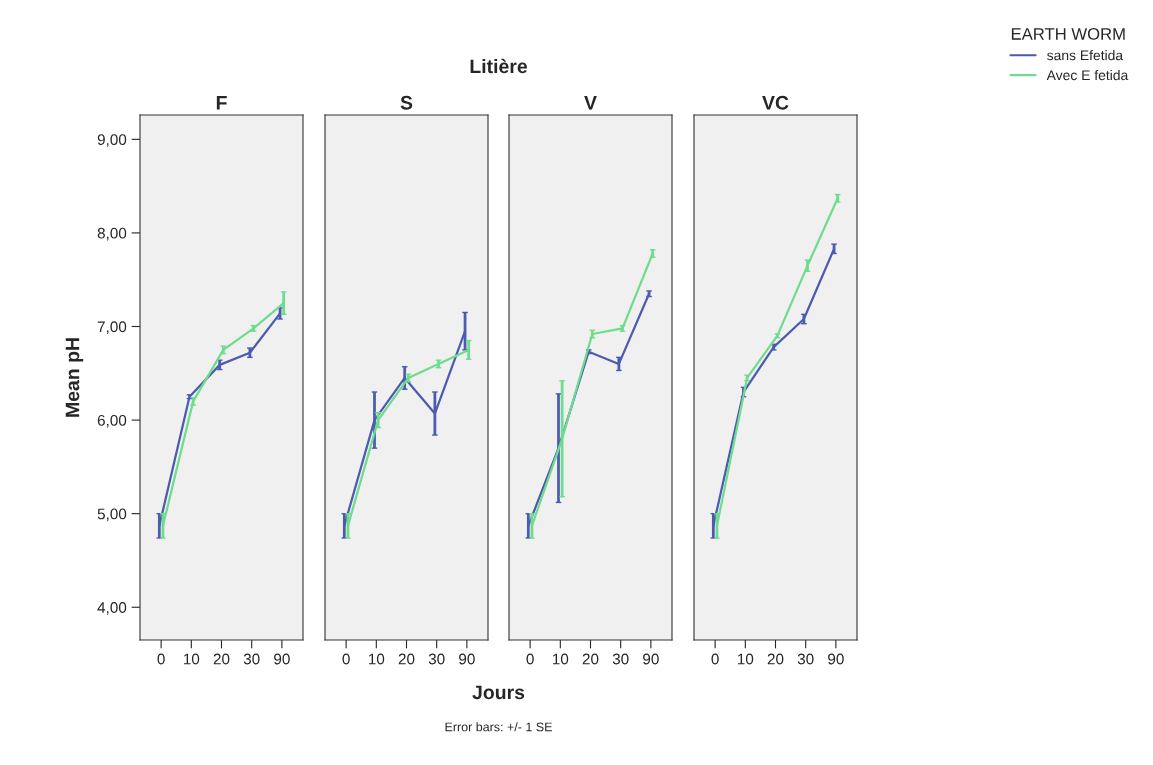 The image size is (1153, 765). What do you see at coordinates (775, 102) in the screenshot?
I see `chart-title: VC` at bounding box center [775, 102].